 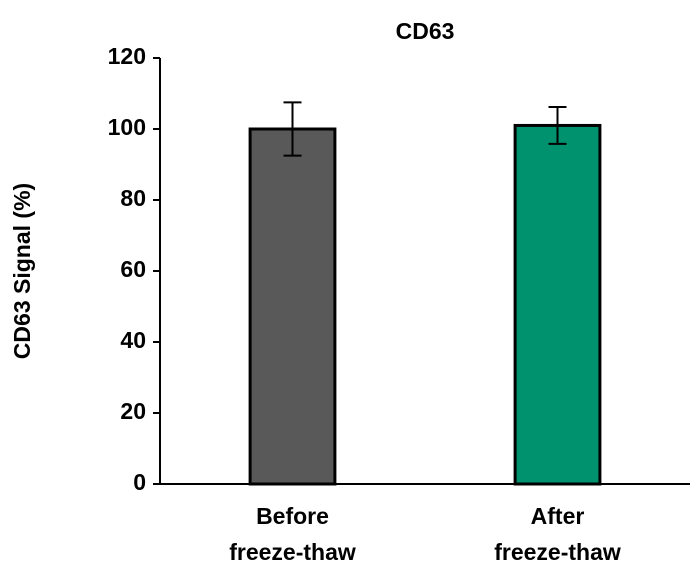 What do you see at coordinates (133, 269) in the screenshot?
I see `y-tick-label: 60` at bounding box center [133, 269].